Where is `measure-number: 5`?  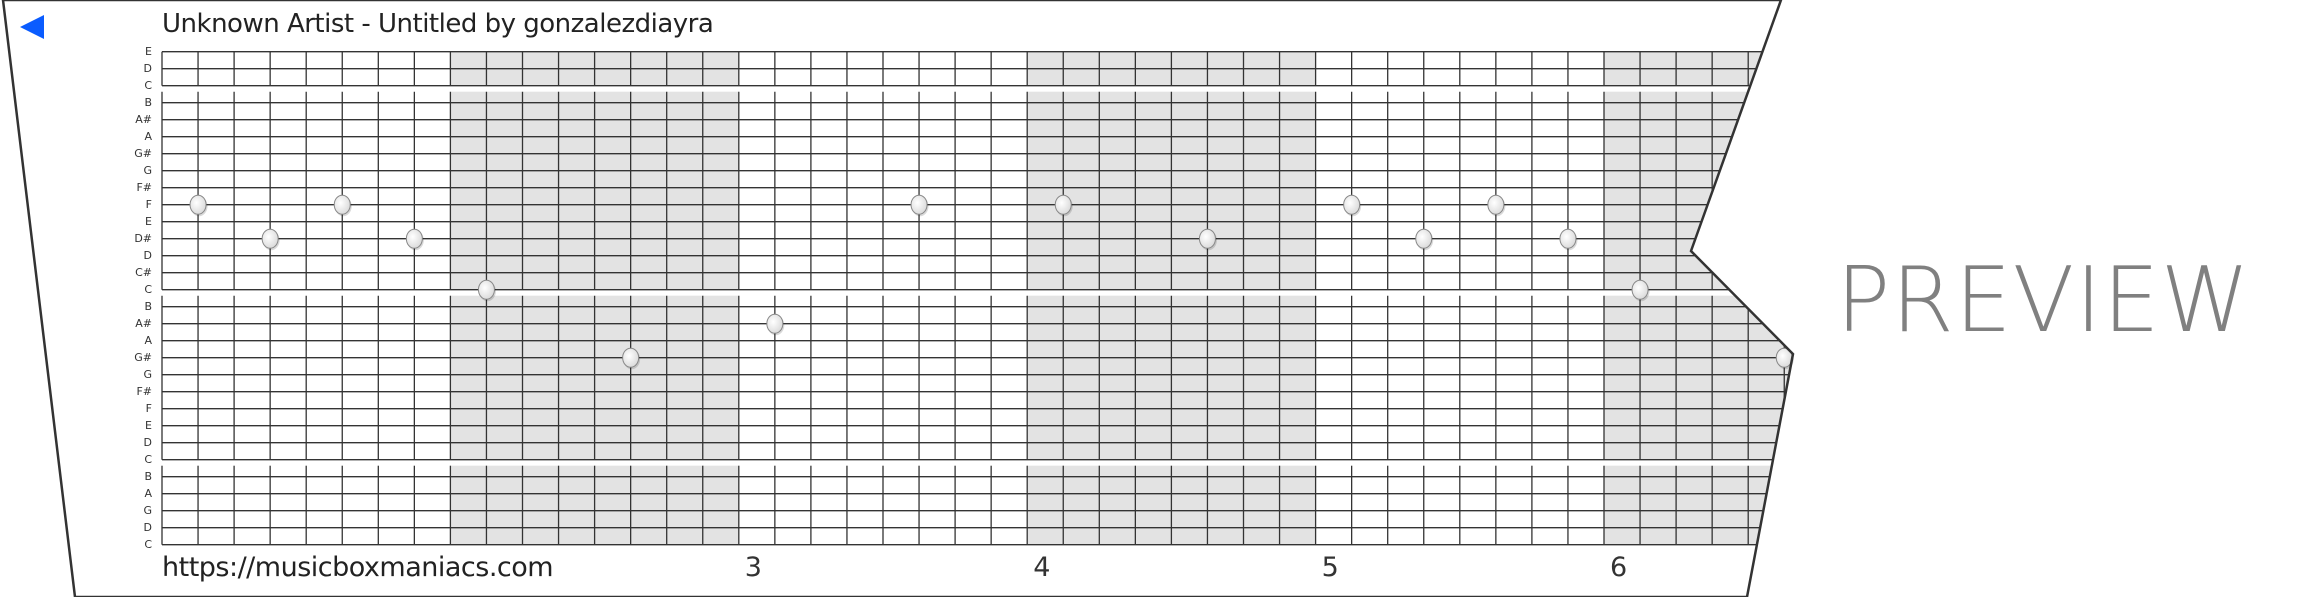
measure-number: 5 is located at coordinates (1330, 567).